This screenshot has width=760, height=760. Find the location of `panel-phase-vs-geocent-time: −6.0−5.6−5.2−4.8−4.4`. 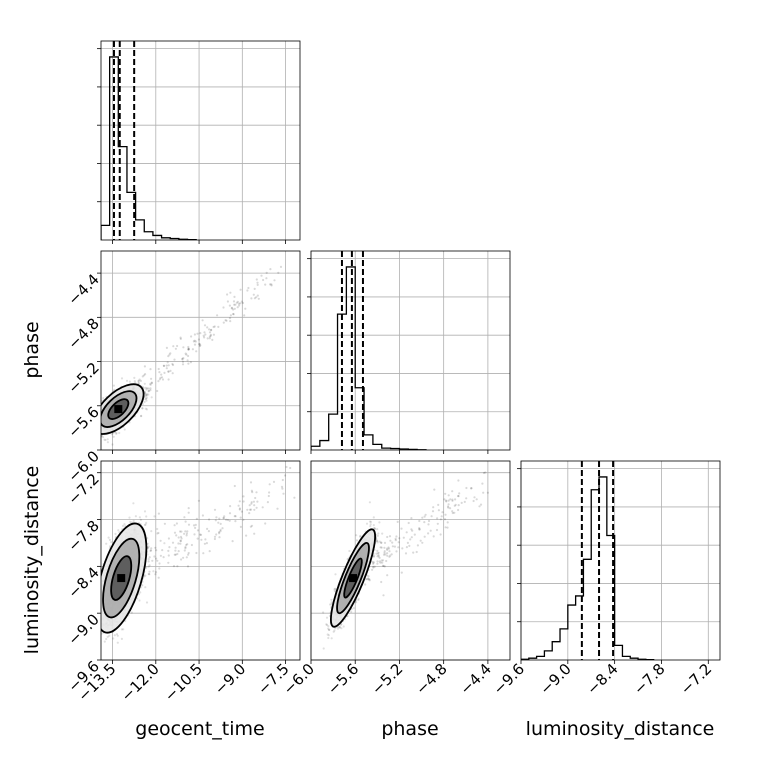

panel-phase-vs-geocent-time: −6.0−5.6−5.2−4.8−4.4 is located at coordinates (182, 368).